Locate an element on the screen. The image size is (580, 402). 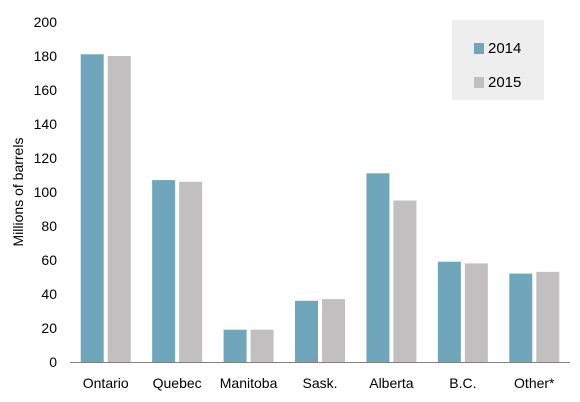
legend: 2014 2015 is located at coordinates (498, 60).